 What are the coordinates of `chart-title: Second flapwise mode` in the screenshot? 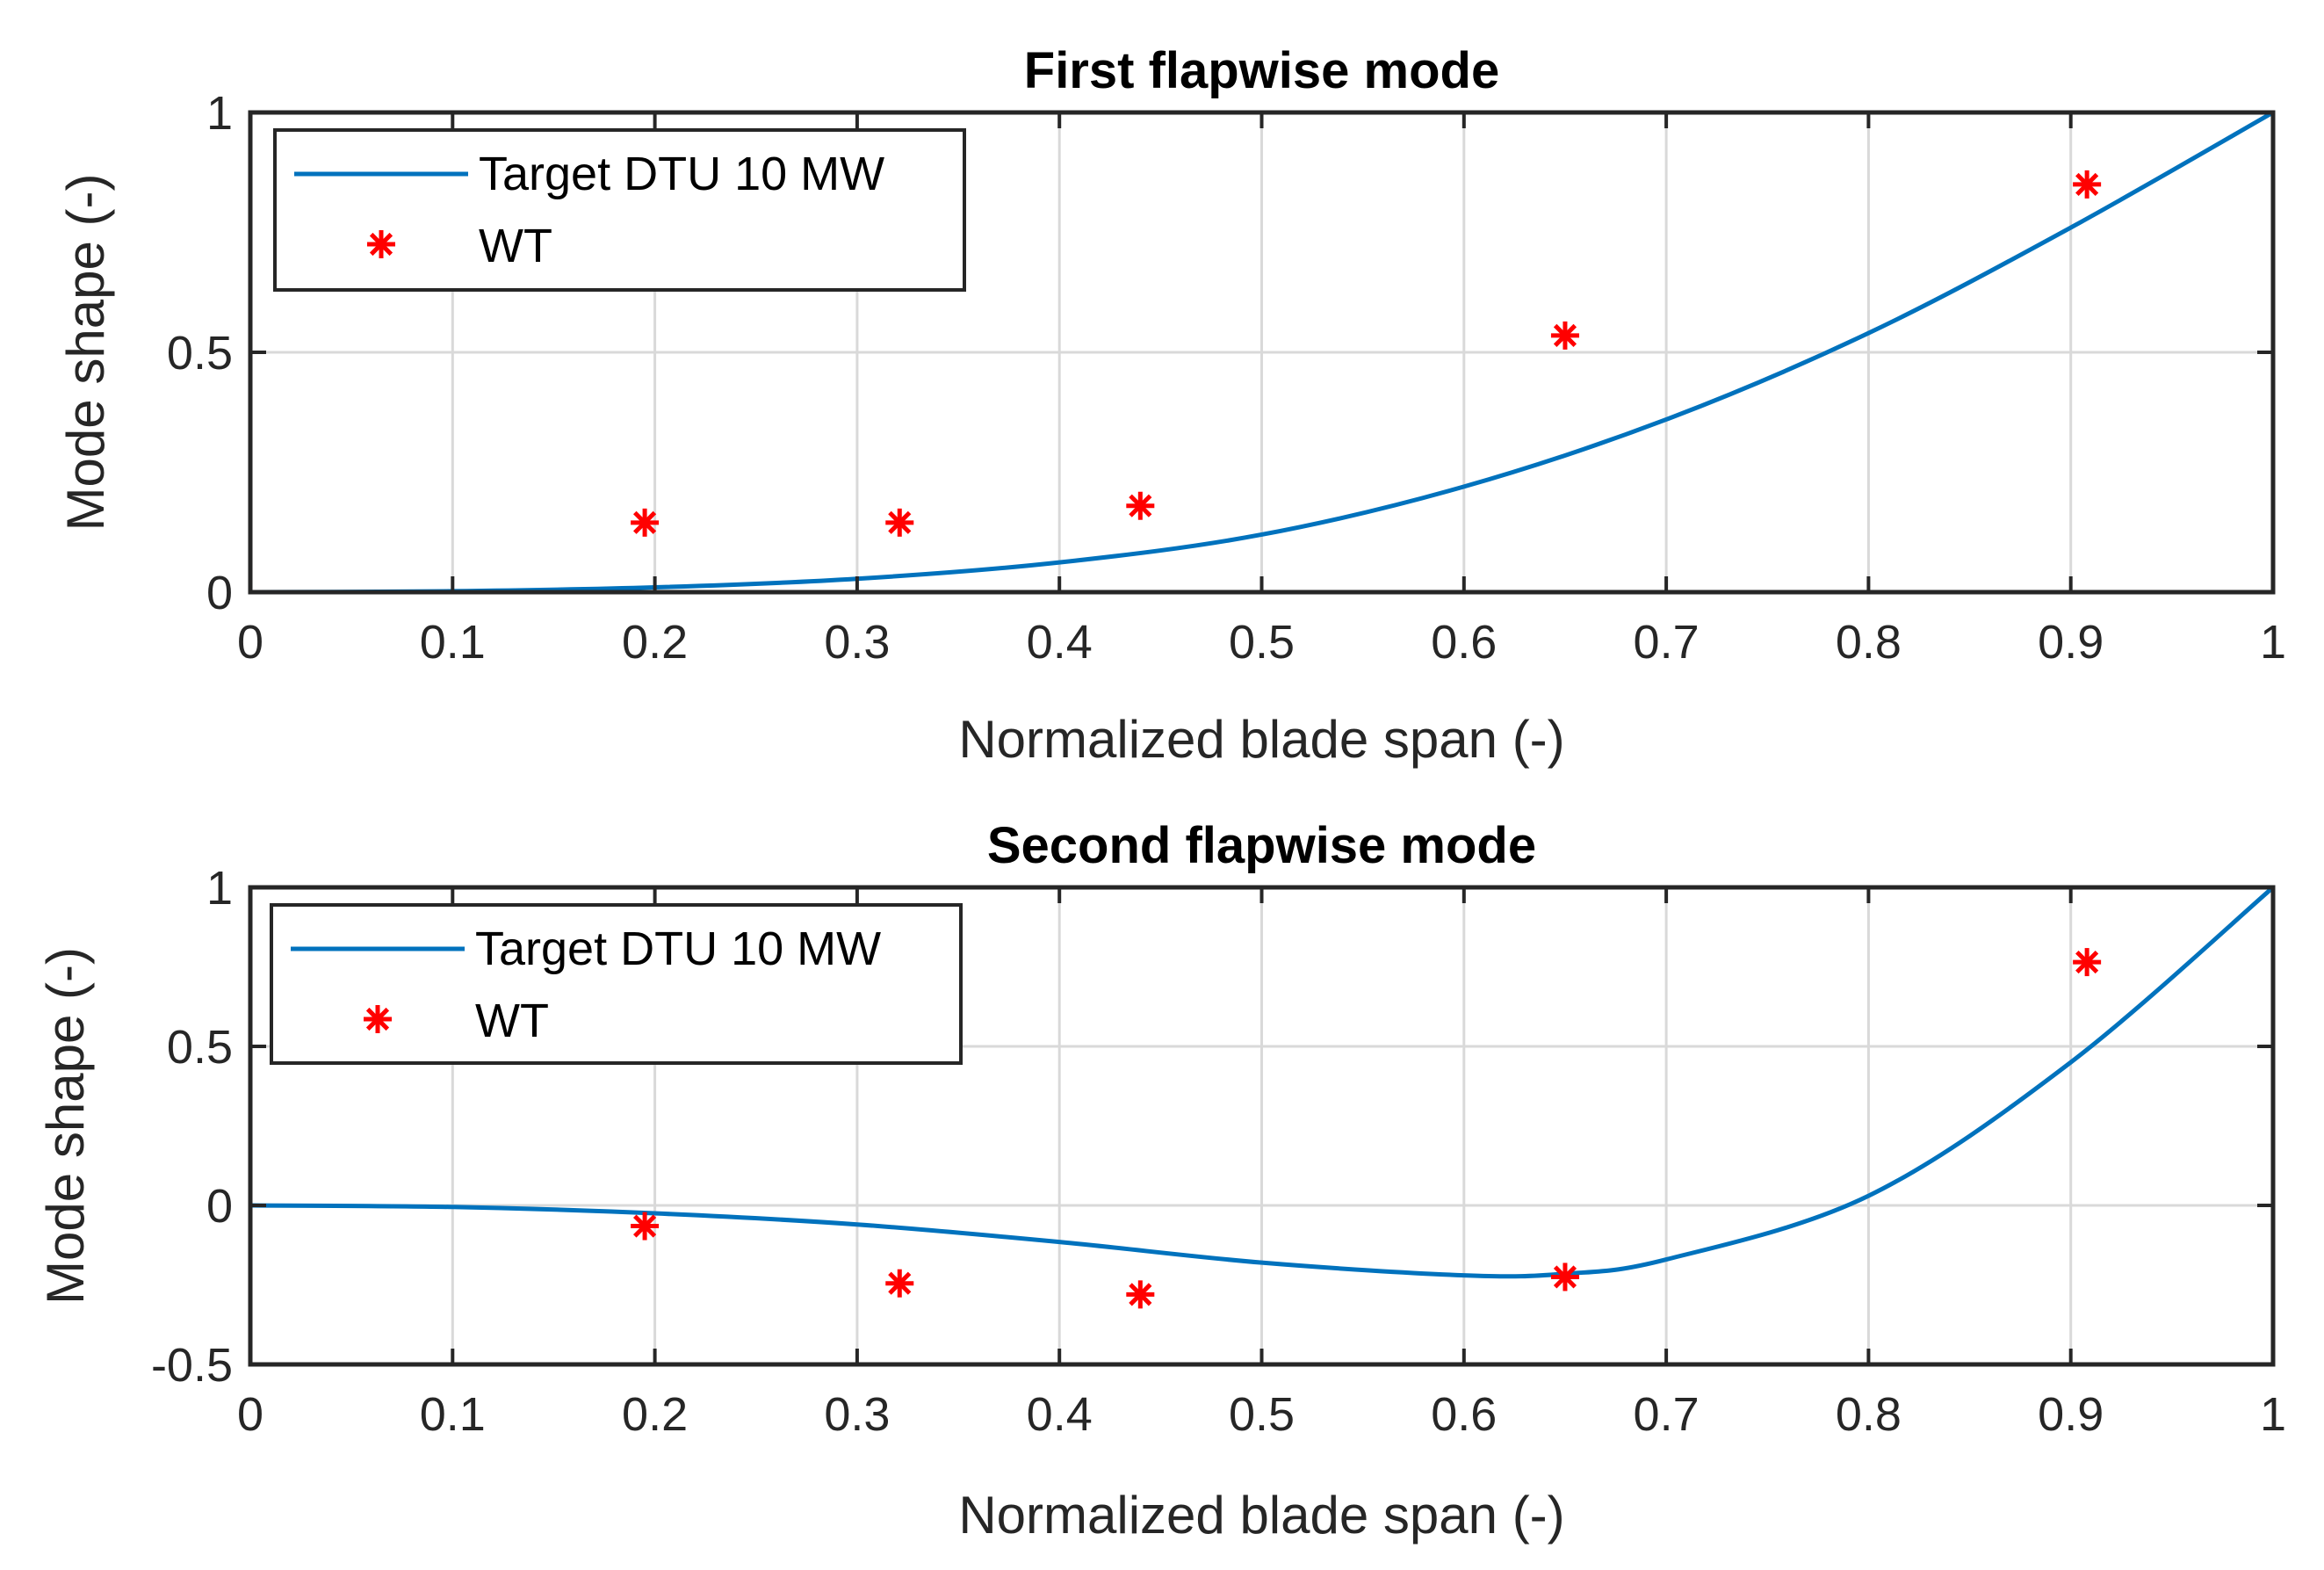 It's located at (1261, 845).